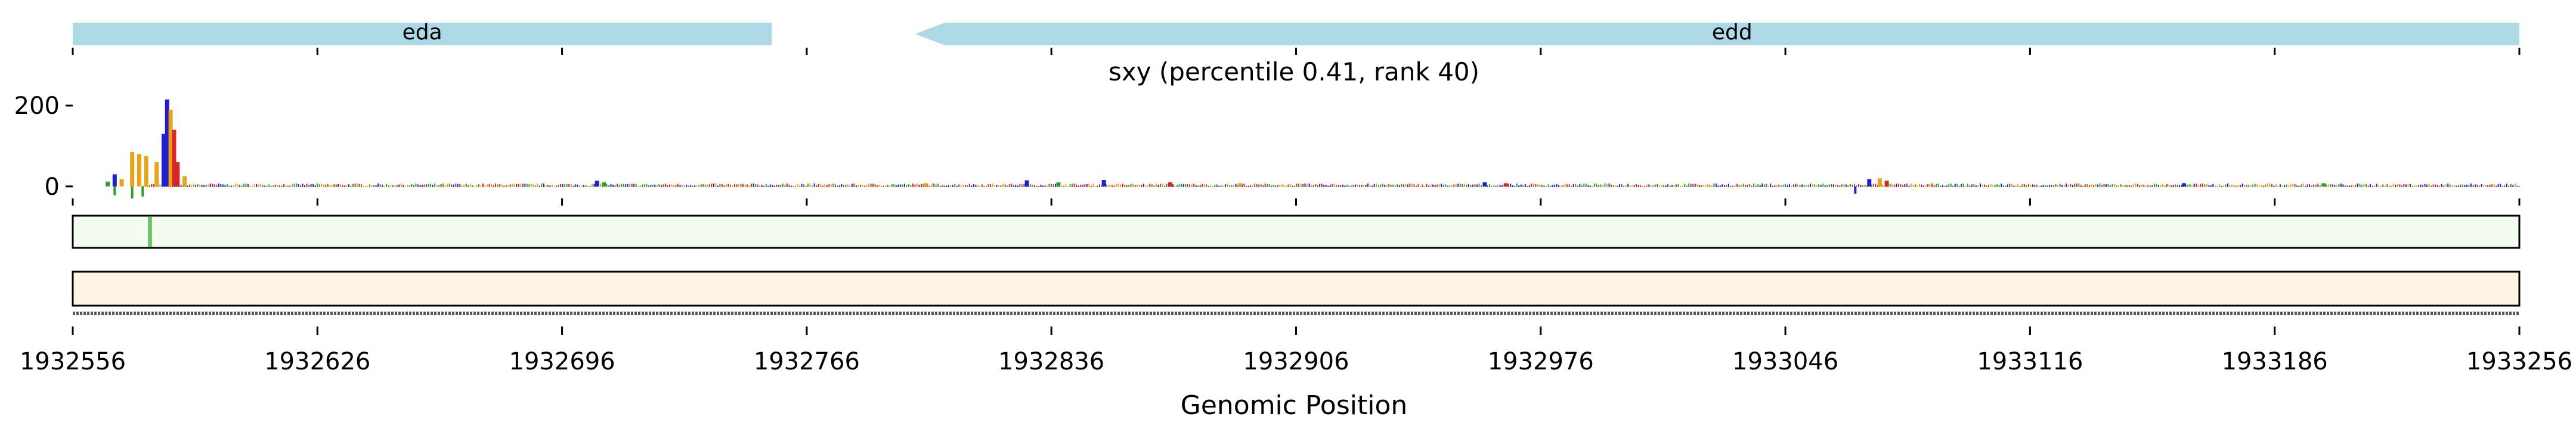 The height and width of the screenshot is (429, 2576). I want to click on gene-label: eda, so click(422, 32).